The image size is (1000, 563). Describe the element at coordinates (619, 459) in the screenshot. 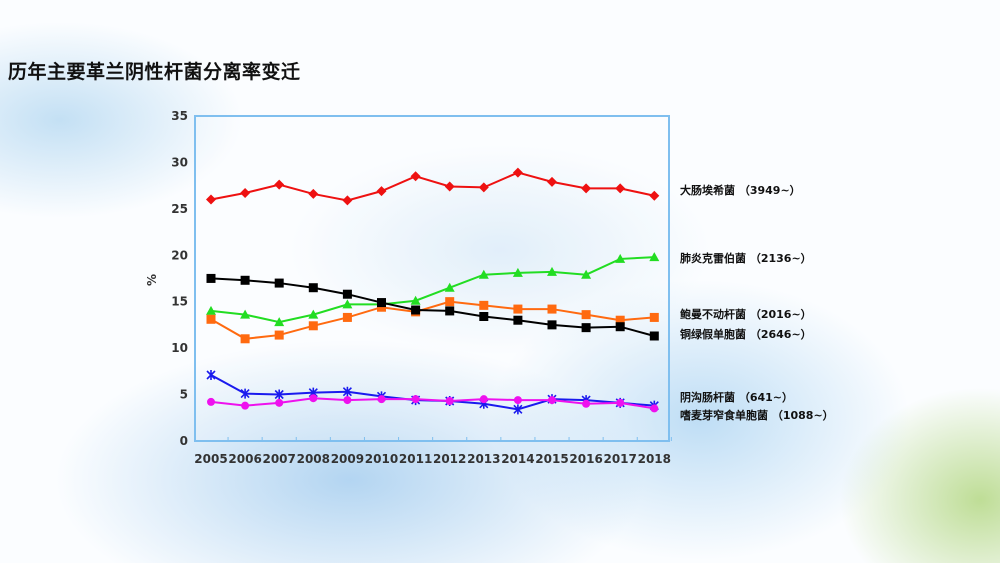

I see `x-tick-label: 2017` at that location.